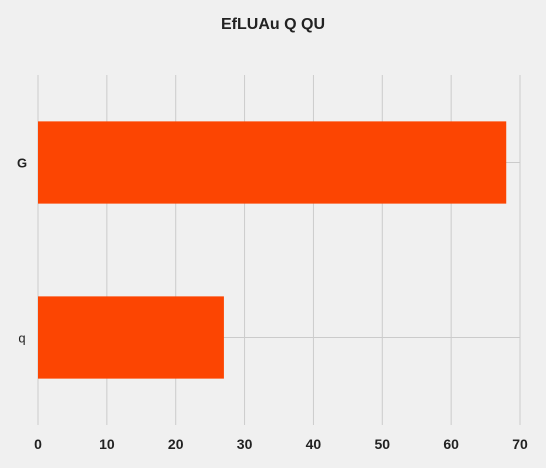 The height and width of the screenshot is (468, 546). What do you see at coordinates (131, 337) in the screenshot?
I see `bar-q` at bounding box center [131, 337].